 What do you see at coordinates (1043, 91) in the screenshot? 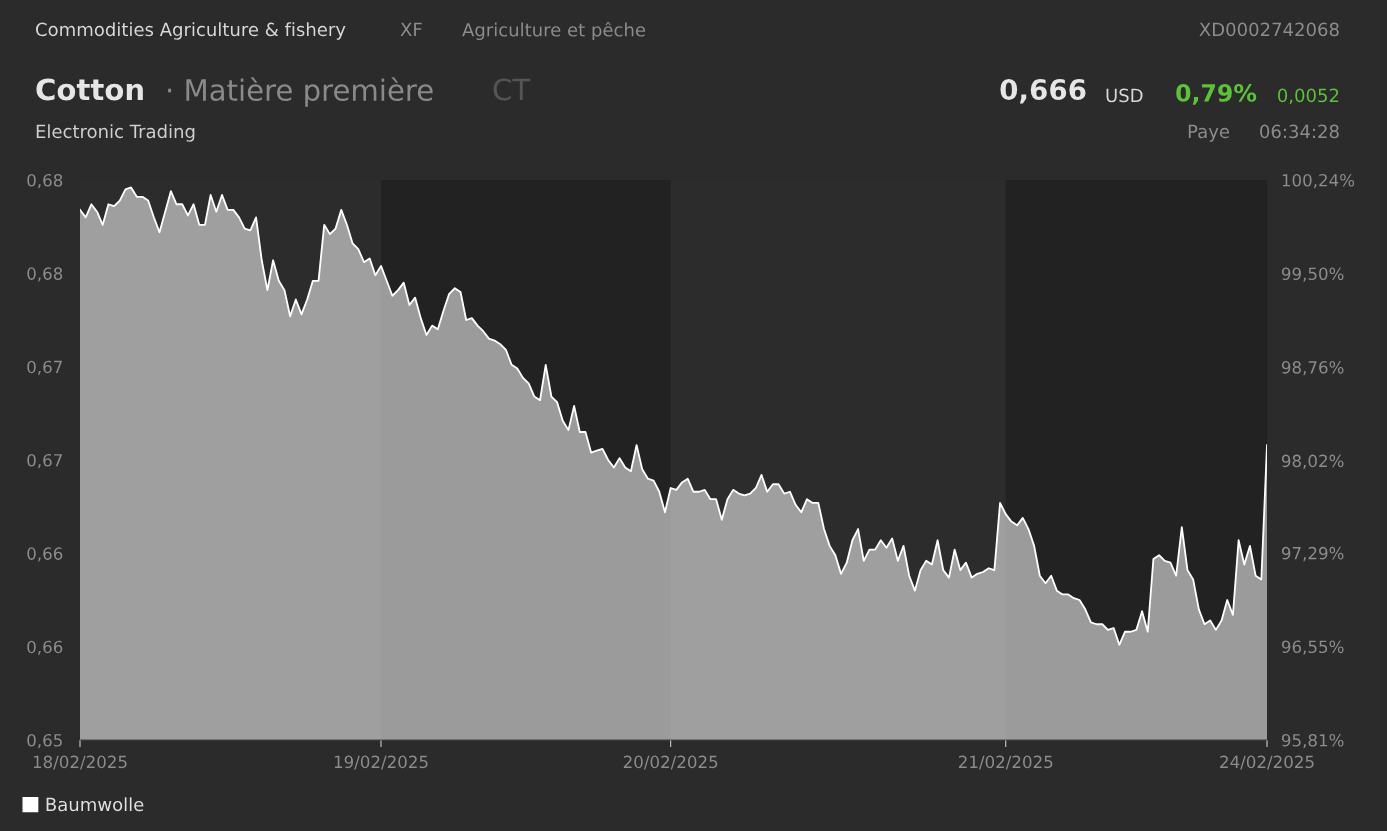
I see `text: 0,666` at bounding box center [1043, 91].